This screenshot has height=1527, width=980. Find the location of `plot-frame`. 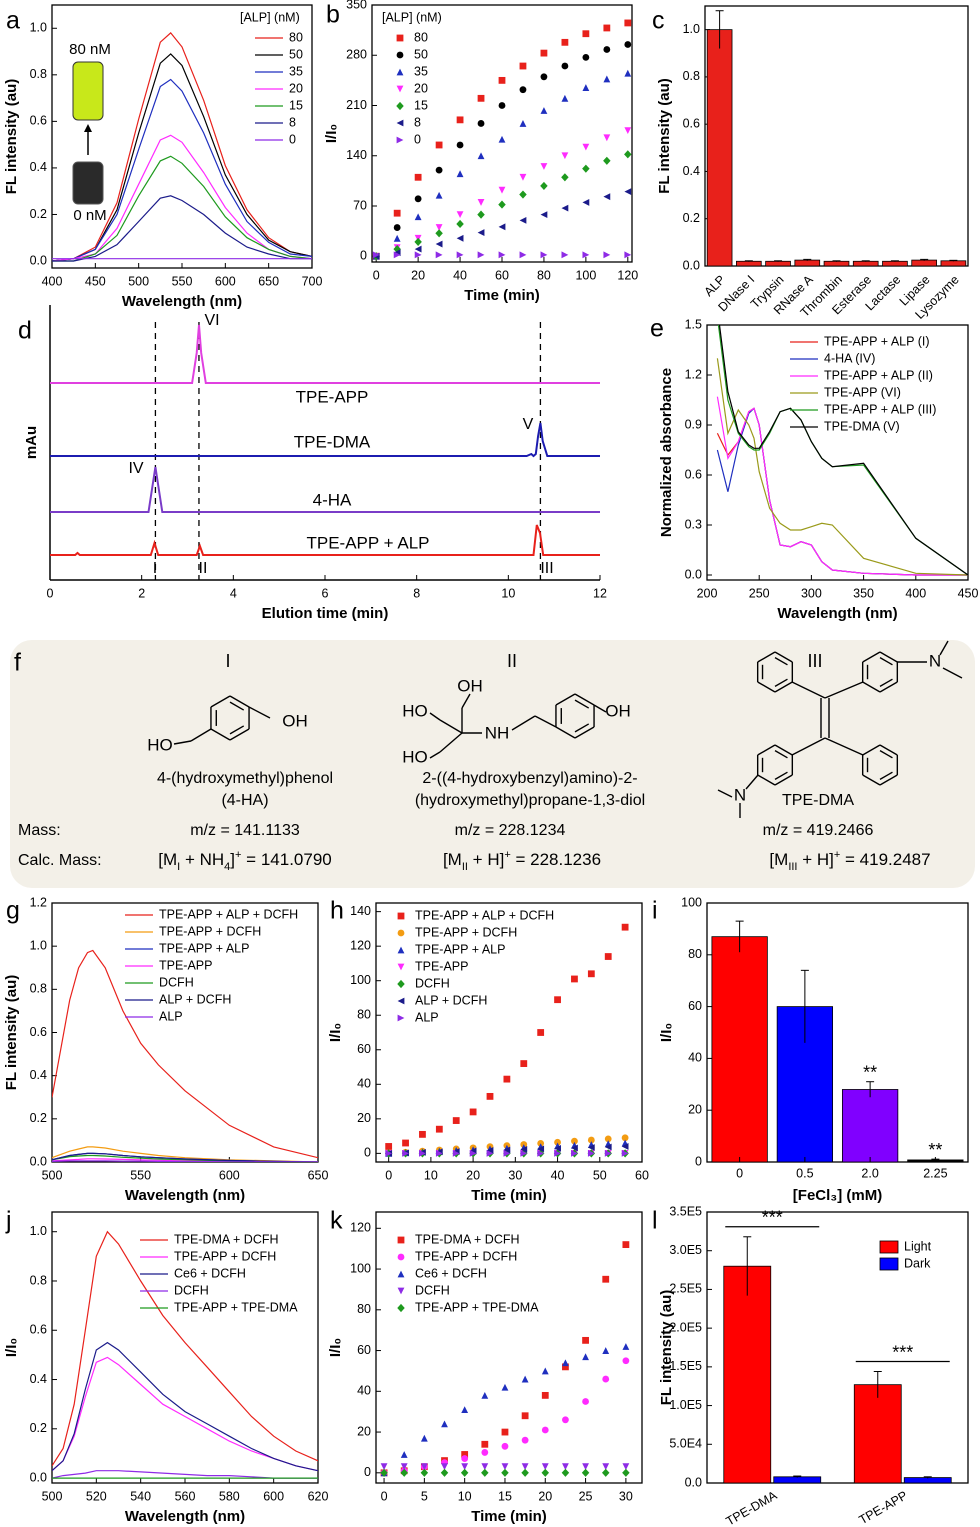

plot-frame is located at coordinates (509, 1032).